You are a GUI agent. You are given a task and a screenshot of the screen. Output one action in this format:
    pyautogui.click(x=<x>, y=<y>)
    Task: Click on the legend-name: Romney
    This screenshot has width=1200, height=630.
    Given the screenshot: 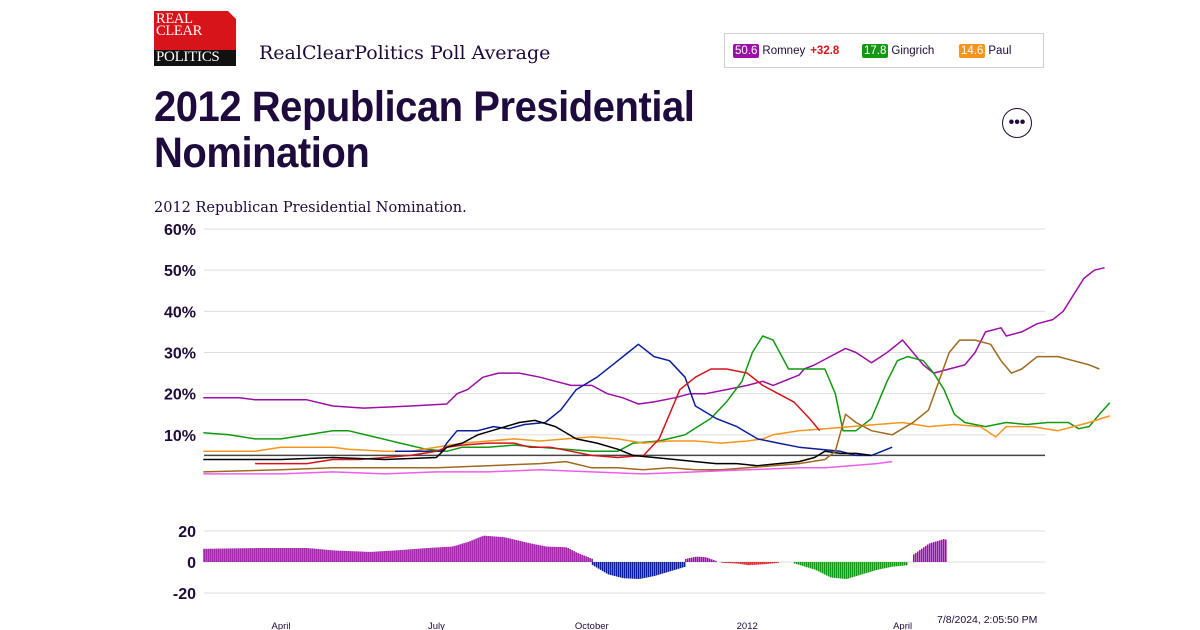 What is the action you would take?
    pyautogui.click(x=784, y=51)
    